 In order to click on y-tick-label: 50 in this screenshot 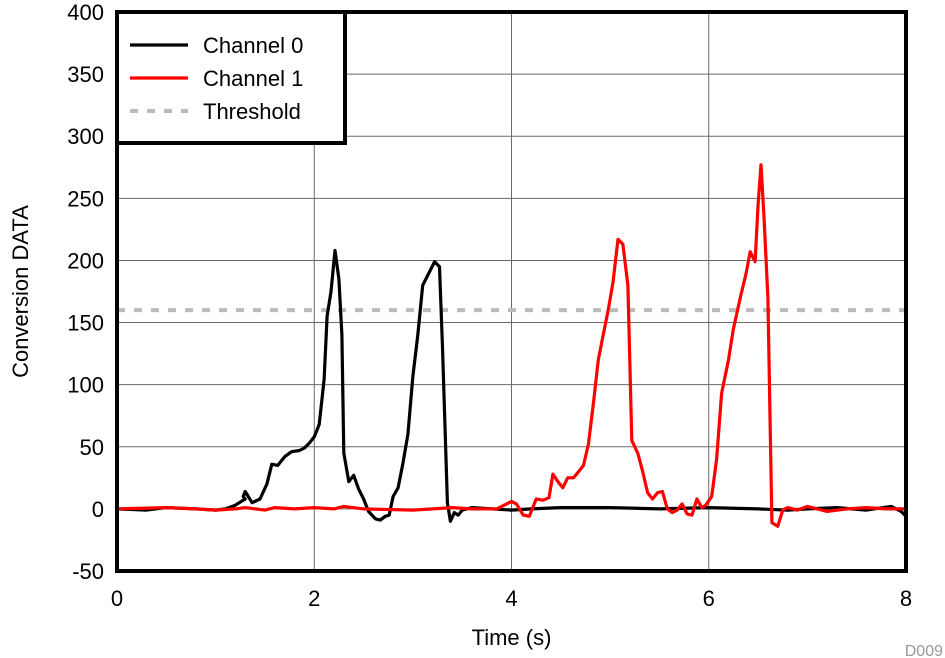, I will do `click(92, 447)`.